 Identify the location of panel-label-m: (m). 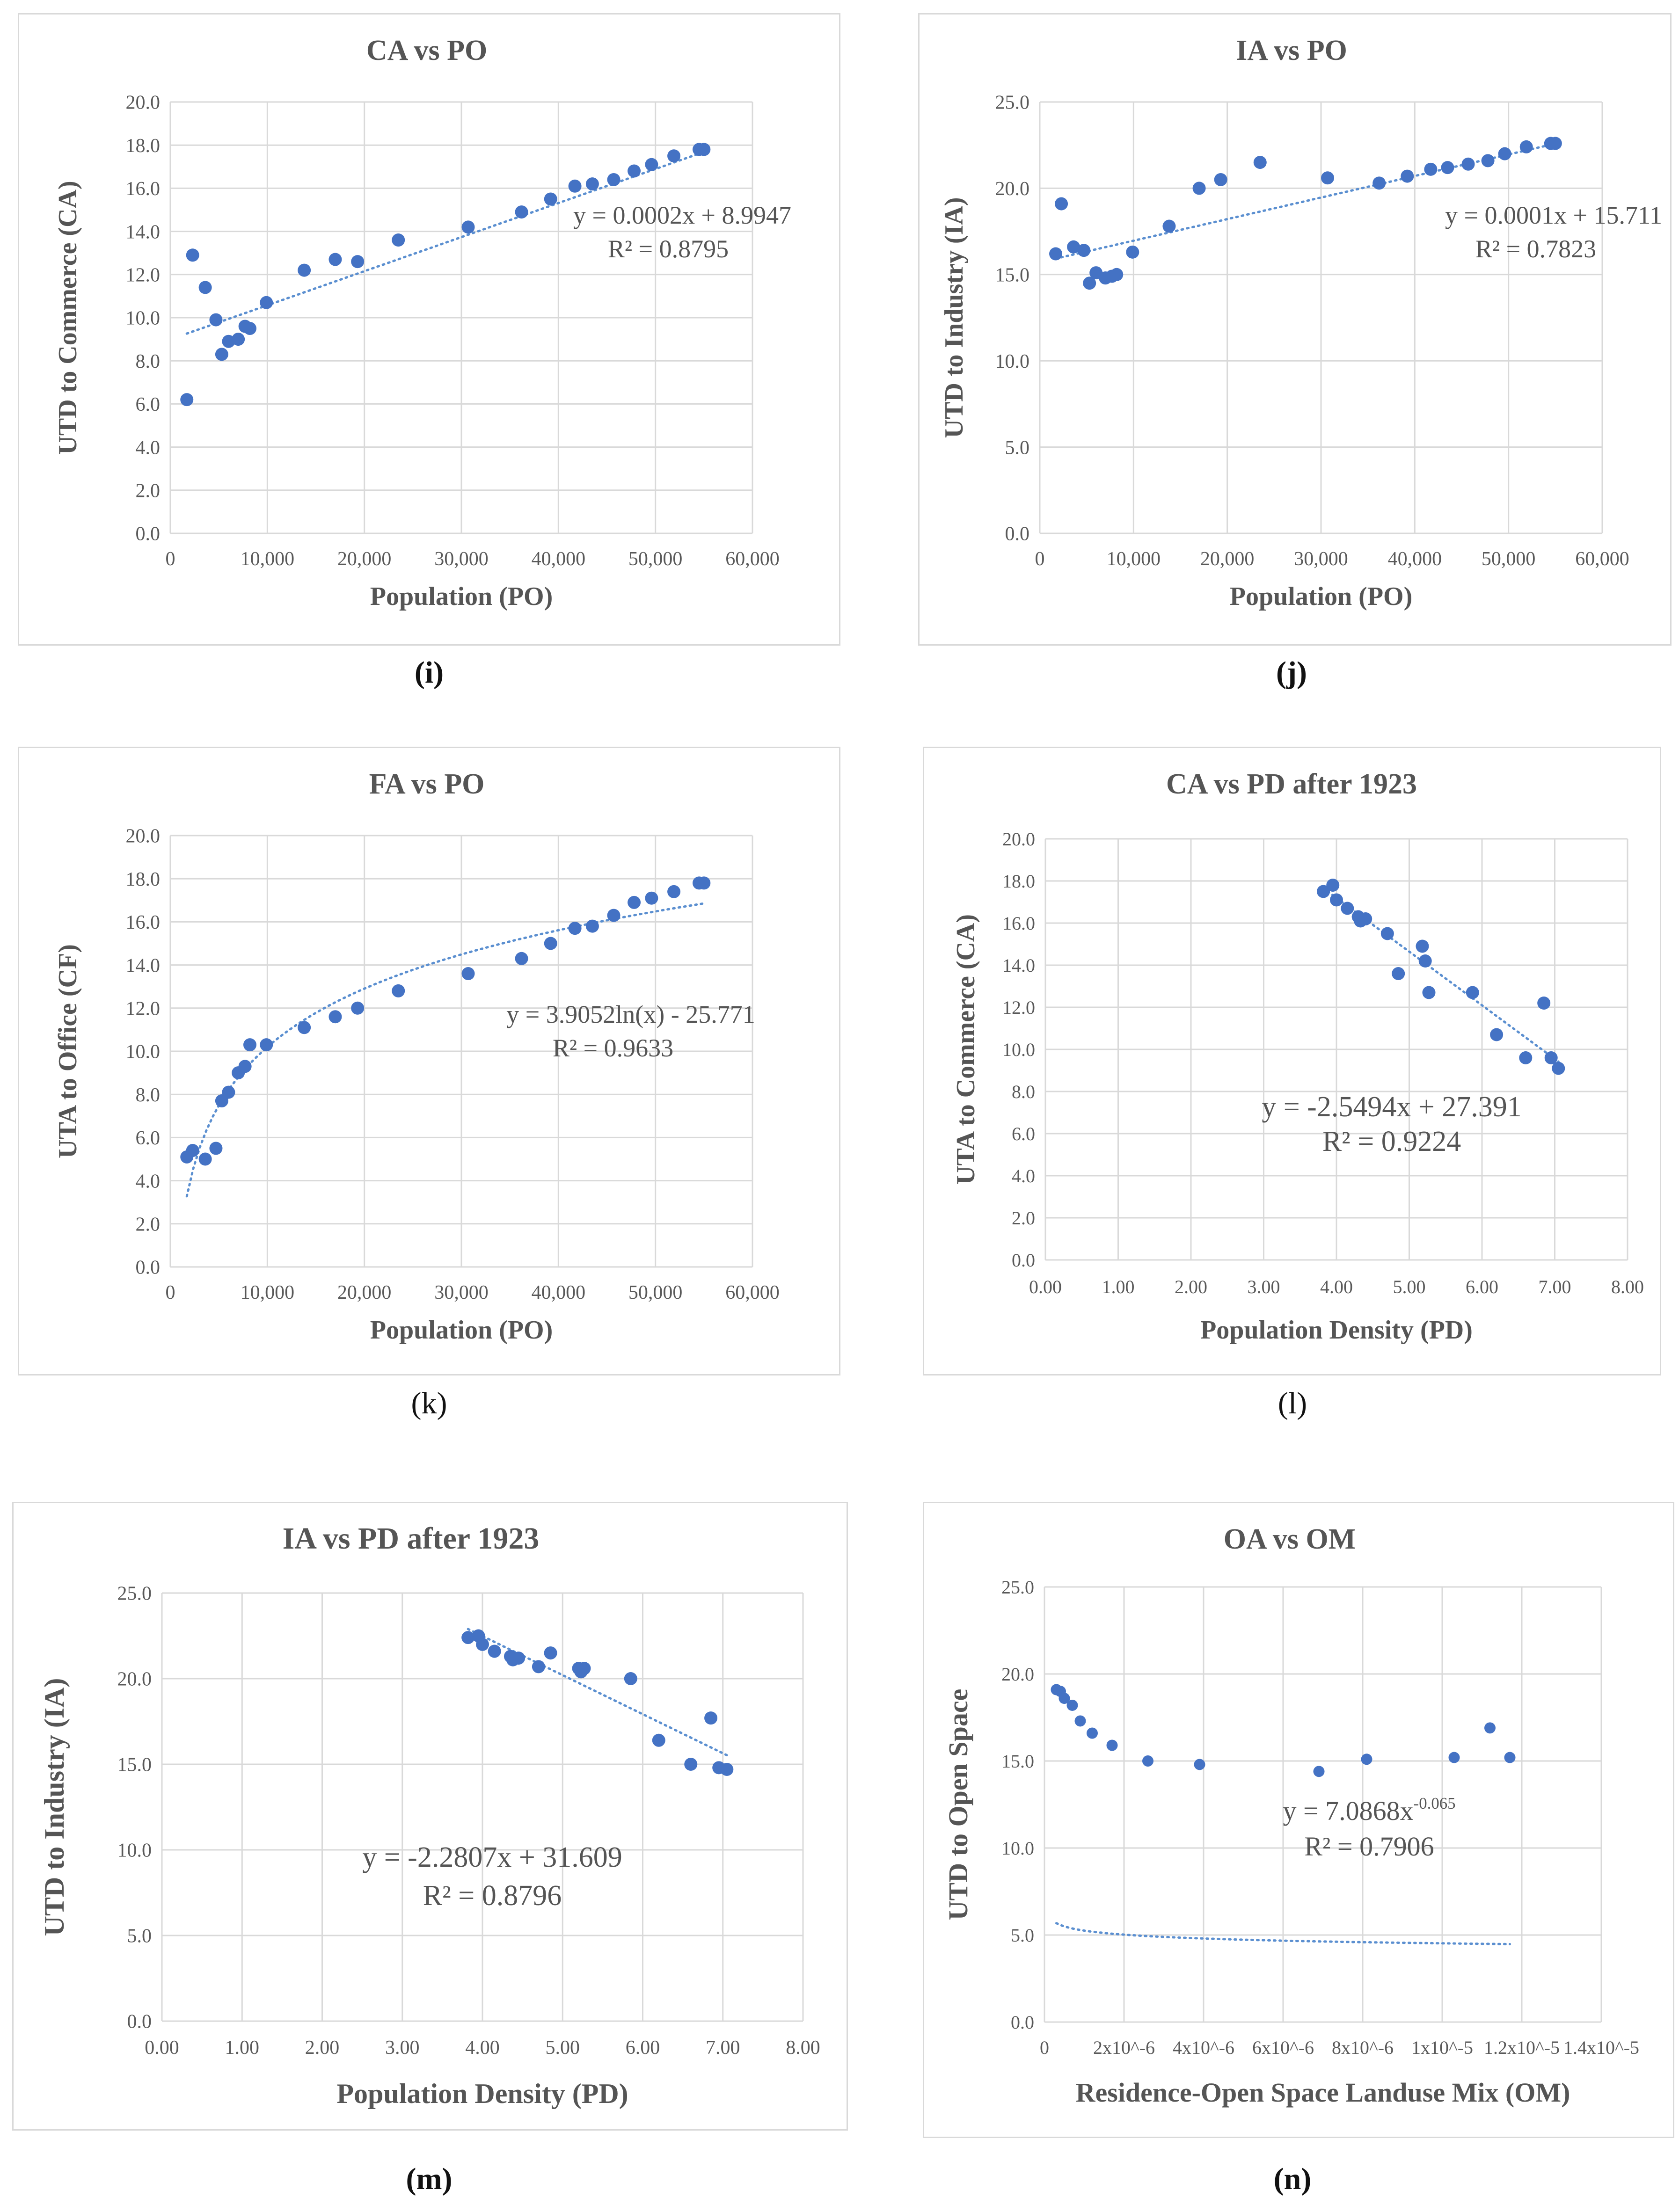
(429, 2179).